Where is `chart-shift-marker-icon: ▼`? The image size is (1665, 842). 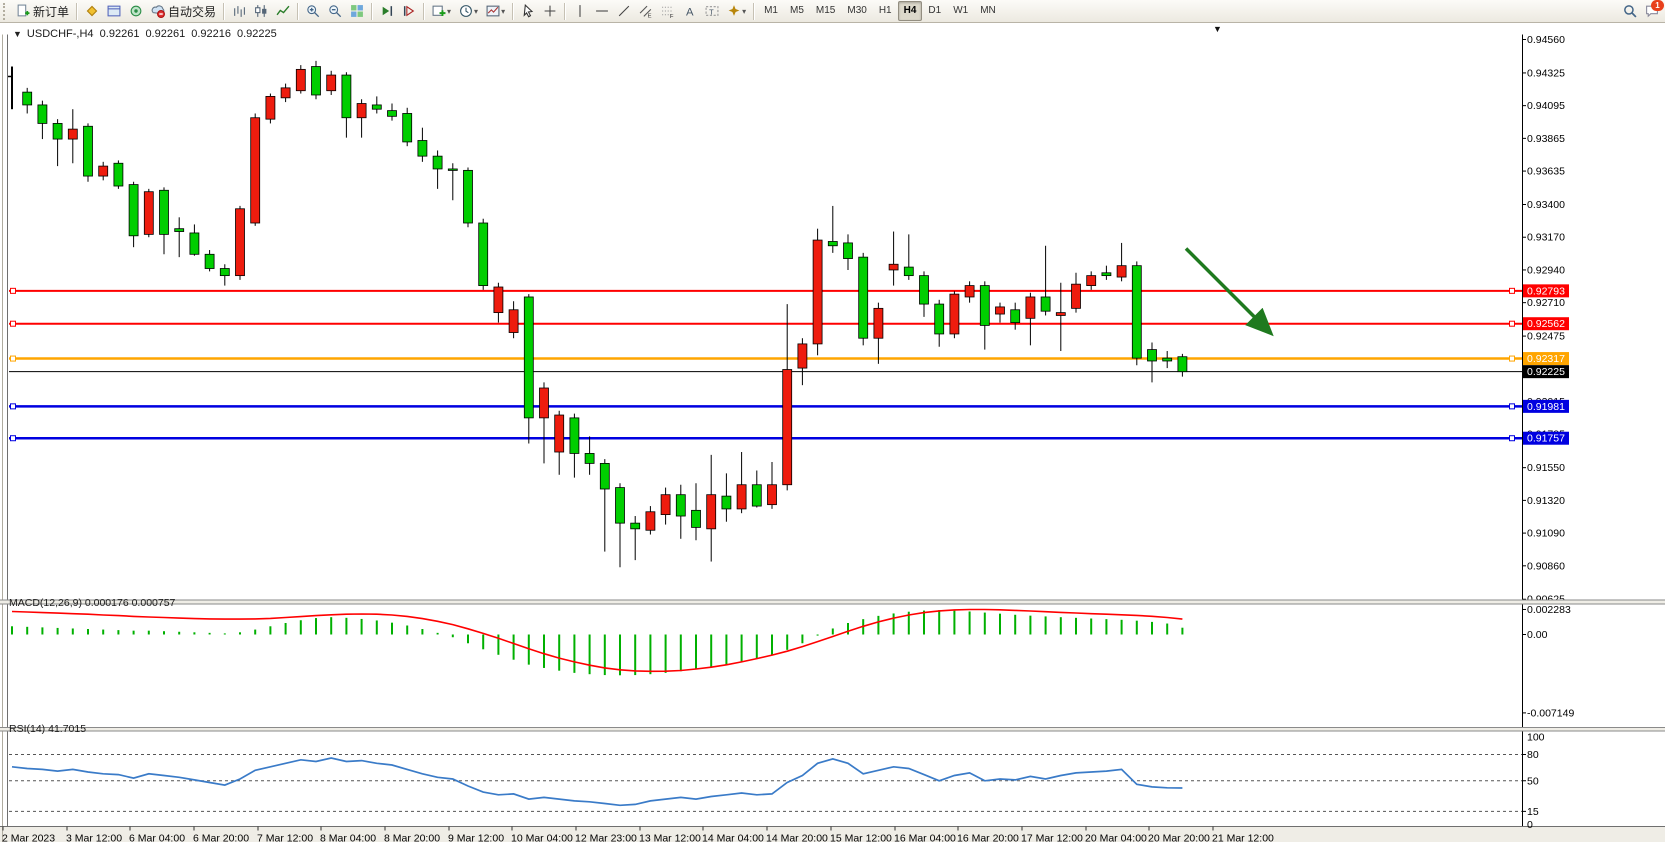 chart-shift-marker-icon: ▼ is located at coordinates (1217, 29).